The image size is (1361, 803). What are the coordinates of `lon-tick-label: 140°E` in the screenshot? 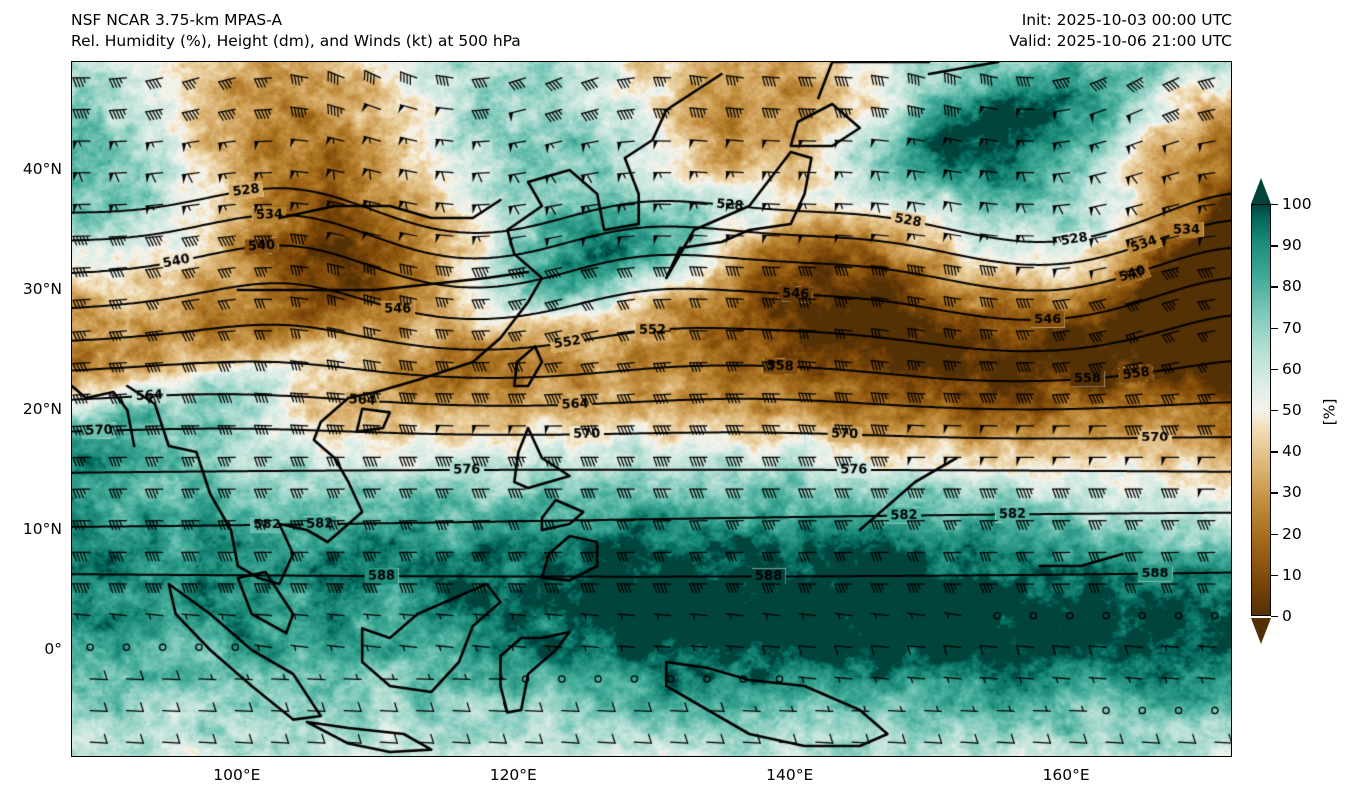 It's located at (790, 775).